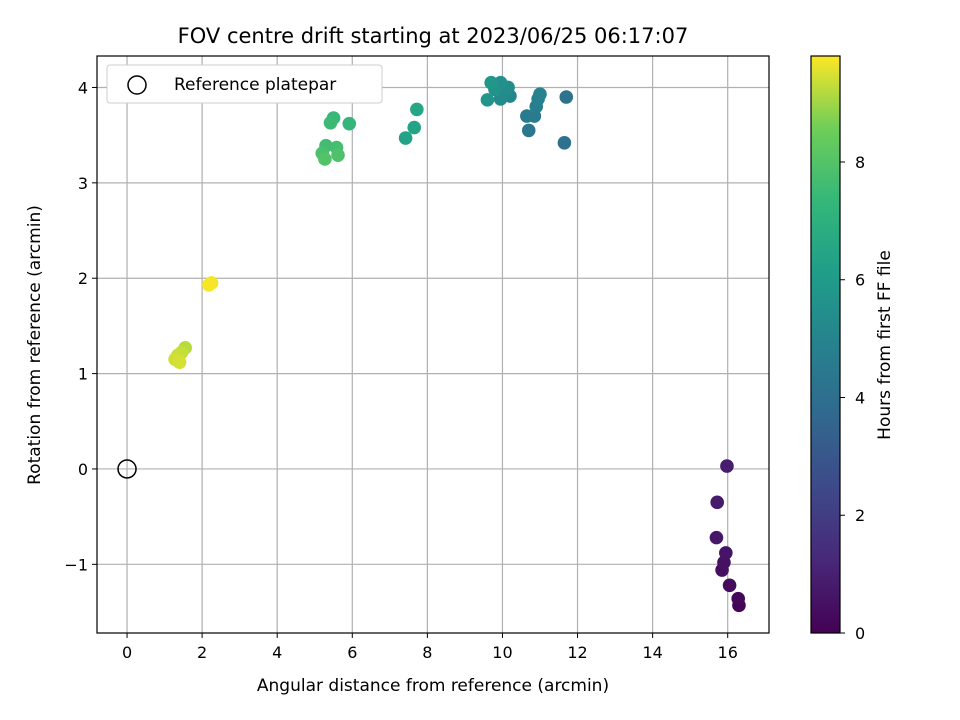  What do you see at coordinates (83, 87) in the screenshot?
I see `y-tick-label: 4` at bounding box center [83, 87].